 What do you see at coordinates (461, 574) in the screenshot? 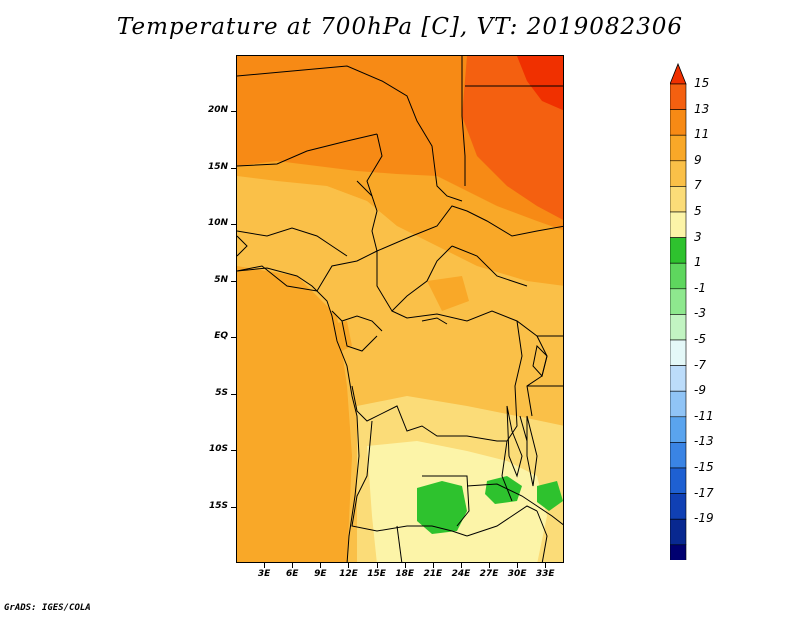
I see `lon-tick-label: 24E` at bounding box center [461, 574].